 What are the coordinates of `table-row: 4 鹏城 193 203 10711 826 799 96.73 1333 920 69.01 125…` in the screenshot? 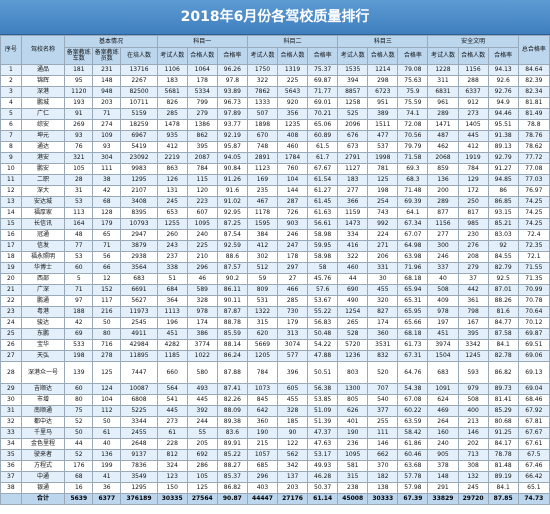 It's located at (275, 103).